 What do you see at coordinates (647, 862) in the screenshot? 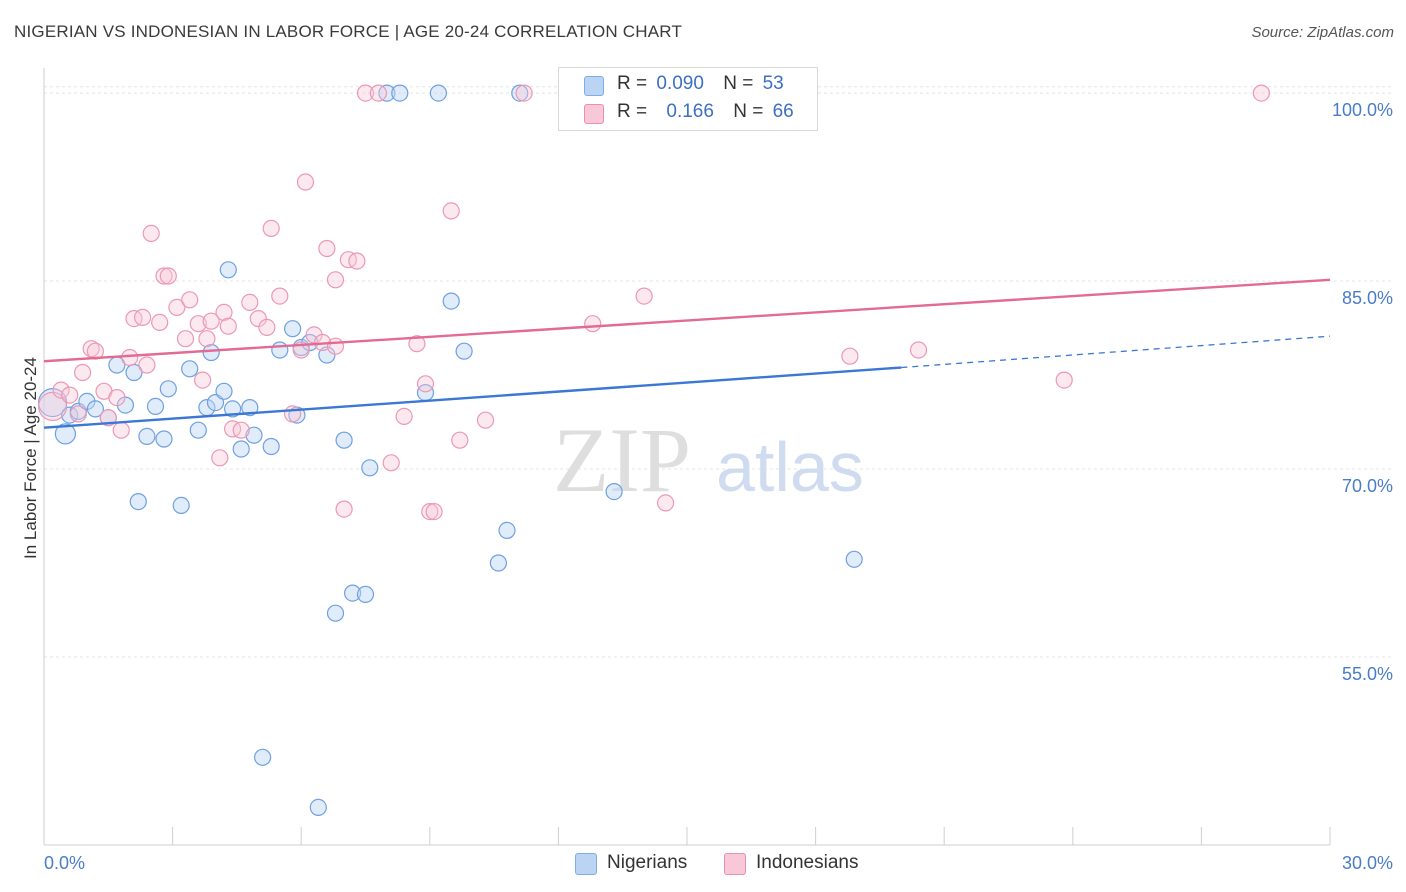
I see `legend-label-nigerians: Nigerians` at bounding box center [647, 862].